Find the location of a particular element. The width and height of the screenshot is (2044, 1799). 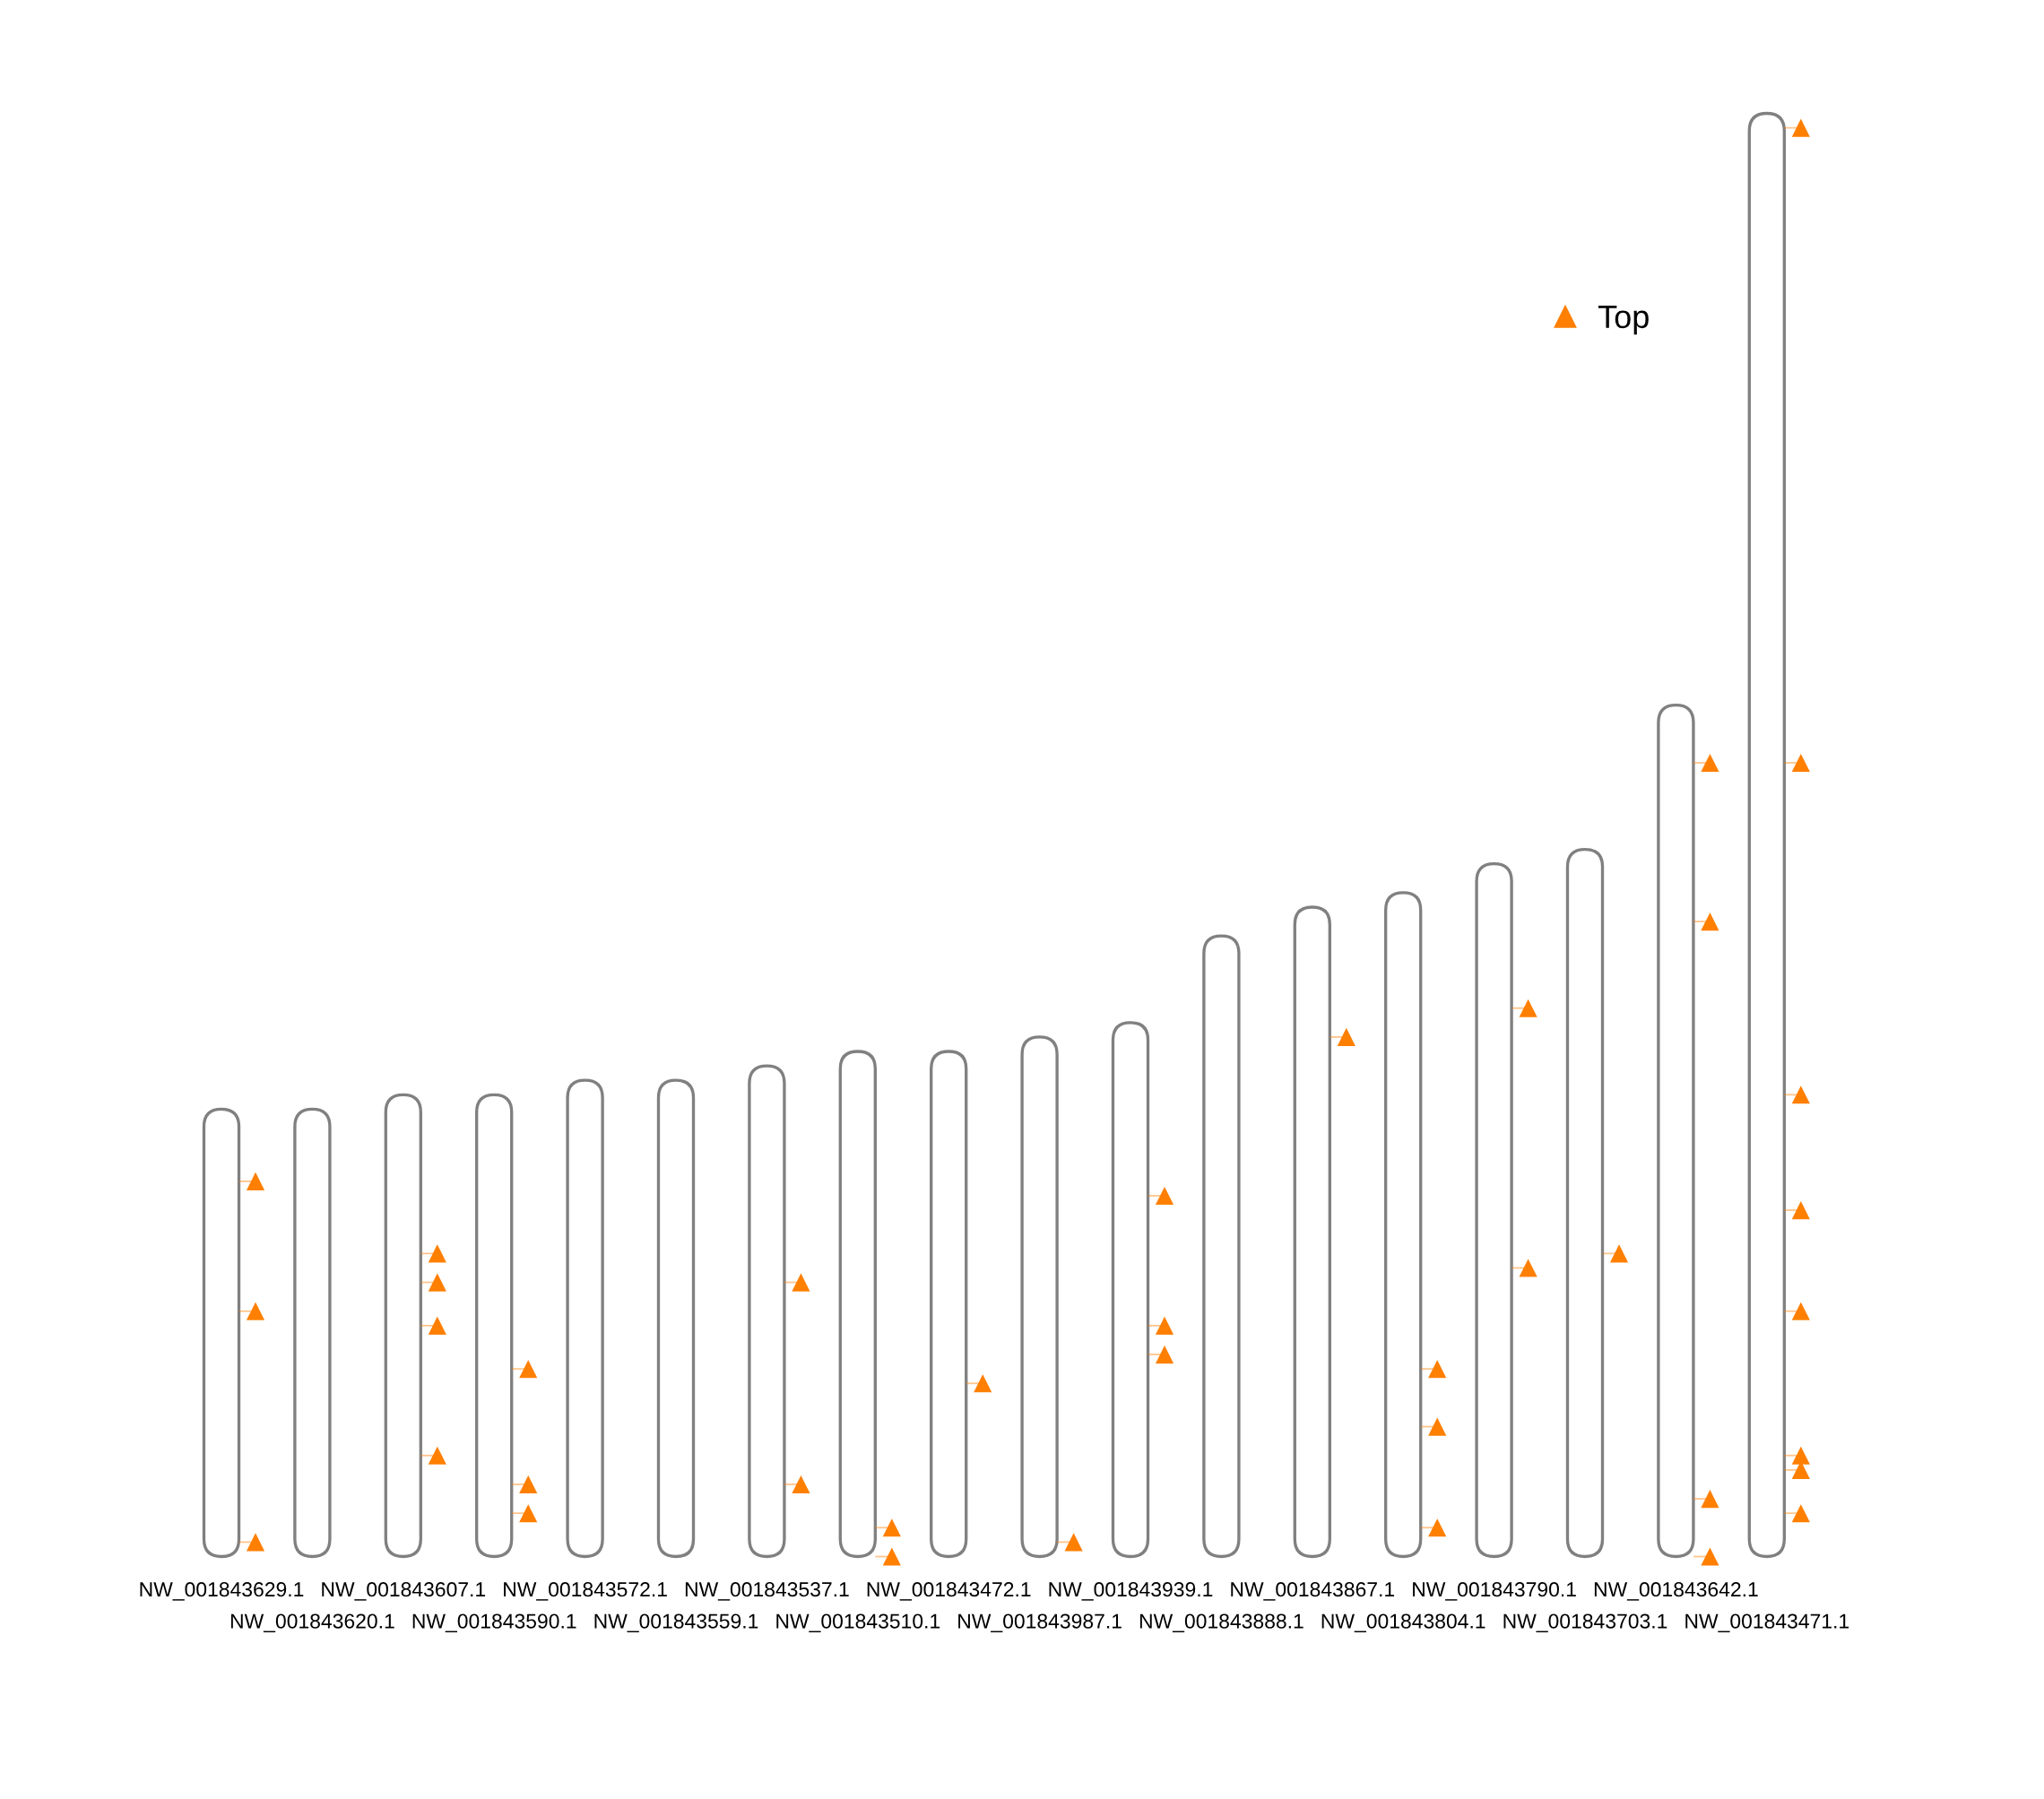

x-tick-label: NW_001843867.1 is located at coordinates (1313, 1591).